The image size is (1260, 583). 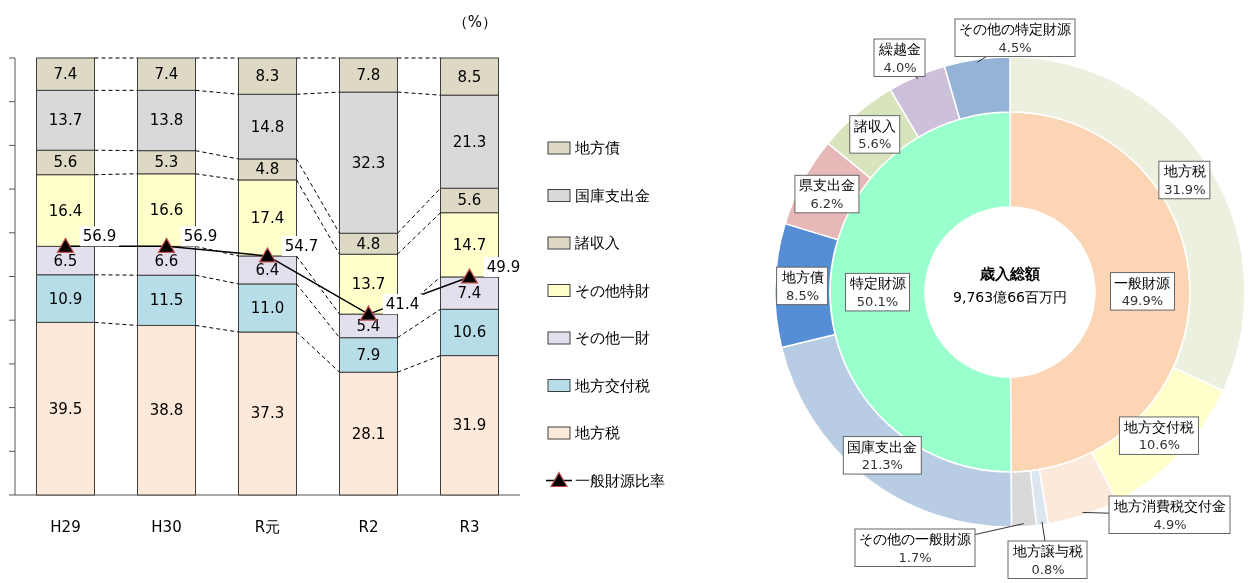 I want to click on data-label: 50.1%, so click(x=877, y=301).